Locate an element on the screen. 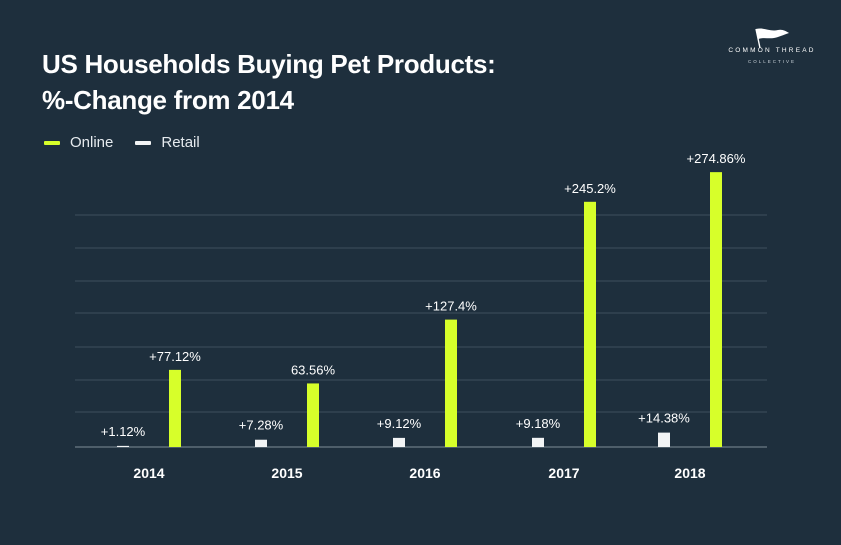  bar-online-2017 is located at coordinates (590, 324).